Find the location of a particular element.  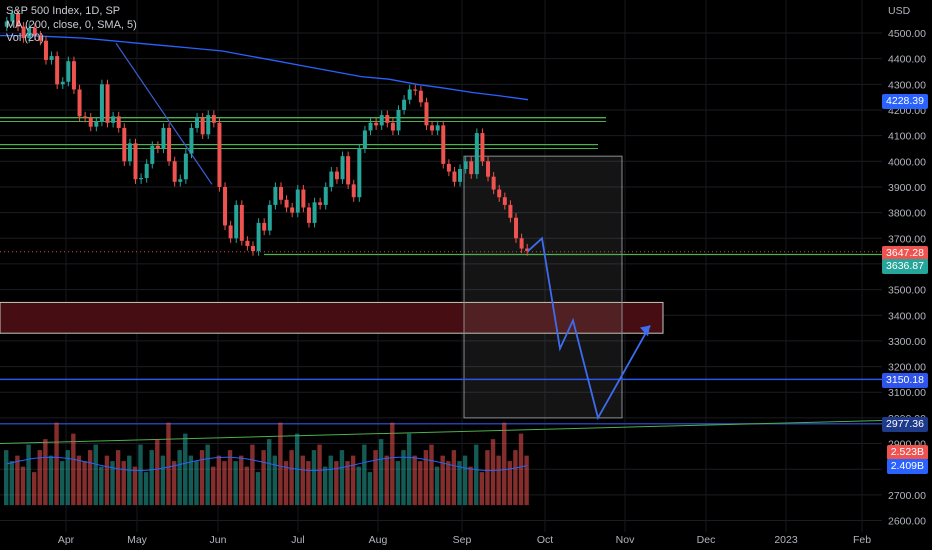

price-badge: 3636.87 is located at coordinates (905, 266).